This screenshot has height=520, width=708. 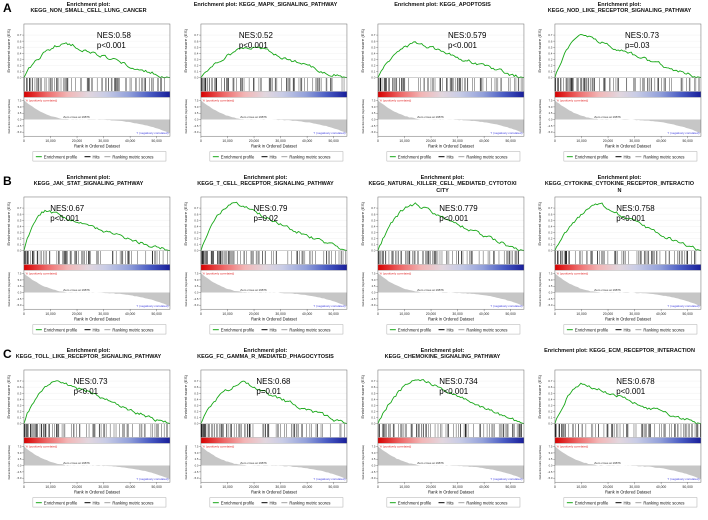 I want to click on row-label: C, so click(x=7, y=354).